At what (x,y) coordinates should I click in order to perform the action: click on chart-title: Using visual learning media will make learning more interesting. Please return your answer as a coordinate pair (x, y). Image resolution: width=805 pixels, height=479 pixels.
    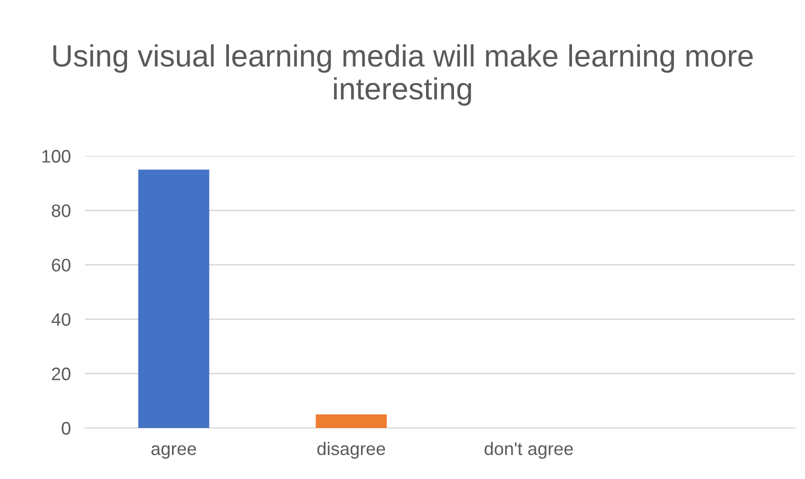
    Looking at the image, I should click on (403, 75).